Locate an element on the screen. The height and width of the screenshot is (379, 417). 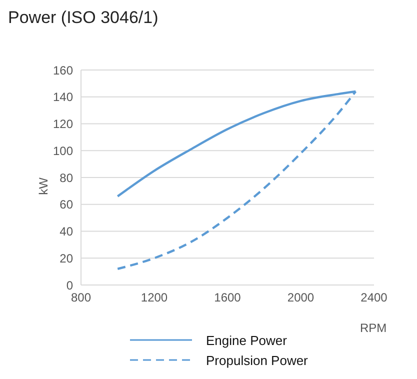
y-tick-label: 100 is located at coordinates (63, 151).